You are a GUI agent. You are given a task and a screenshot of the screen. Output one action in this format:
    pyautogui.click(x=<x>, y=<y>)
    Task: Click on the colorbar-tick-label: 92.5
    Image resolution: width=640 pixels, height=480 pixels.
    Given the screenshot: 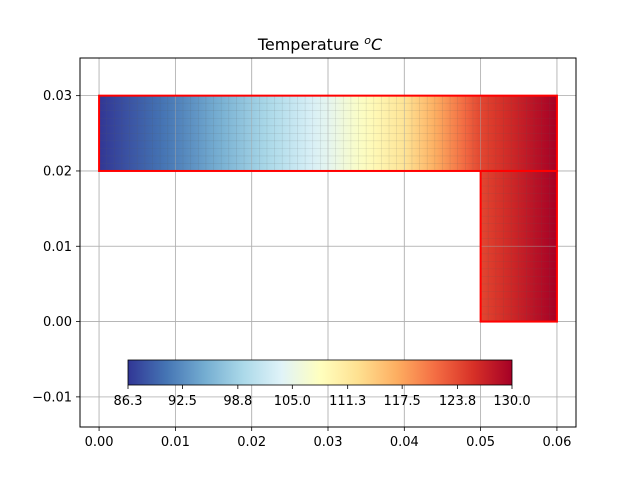 What is the action you would take?
    pyautogui.click(x=182, y=401)
    